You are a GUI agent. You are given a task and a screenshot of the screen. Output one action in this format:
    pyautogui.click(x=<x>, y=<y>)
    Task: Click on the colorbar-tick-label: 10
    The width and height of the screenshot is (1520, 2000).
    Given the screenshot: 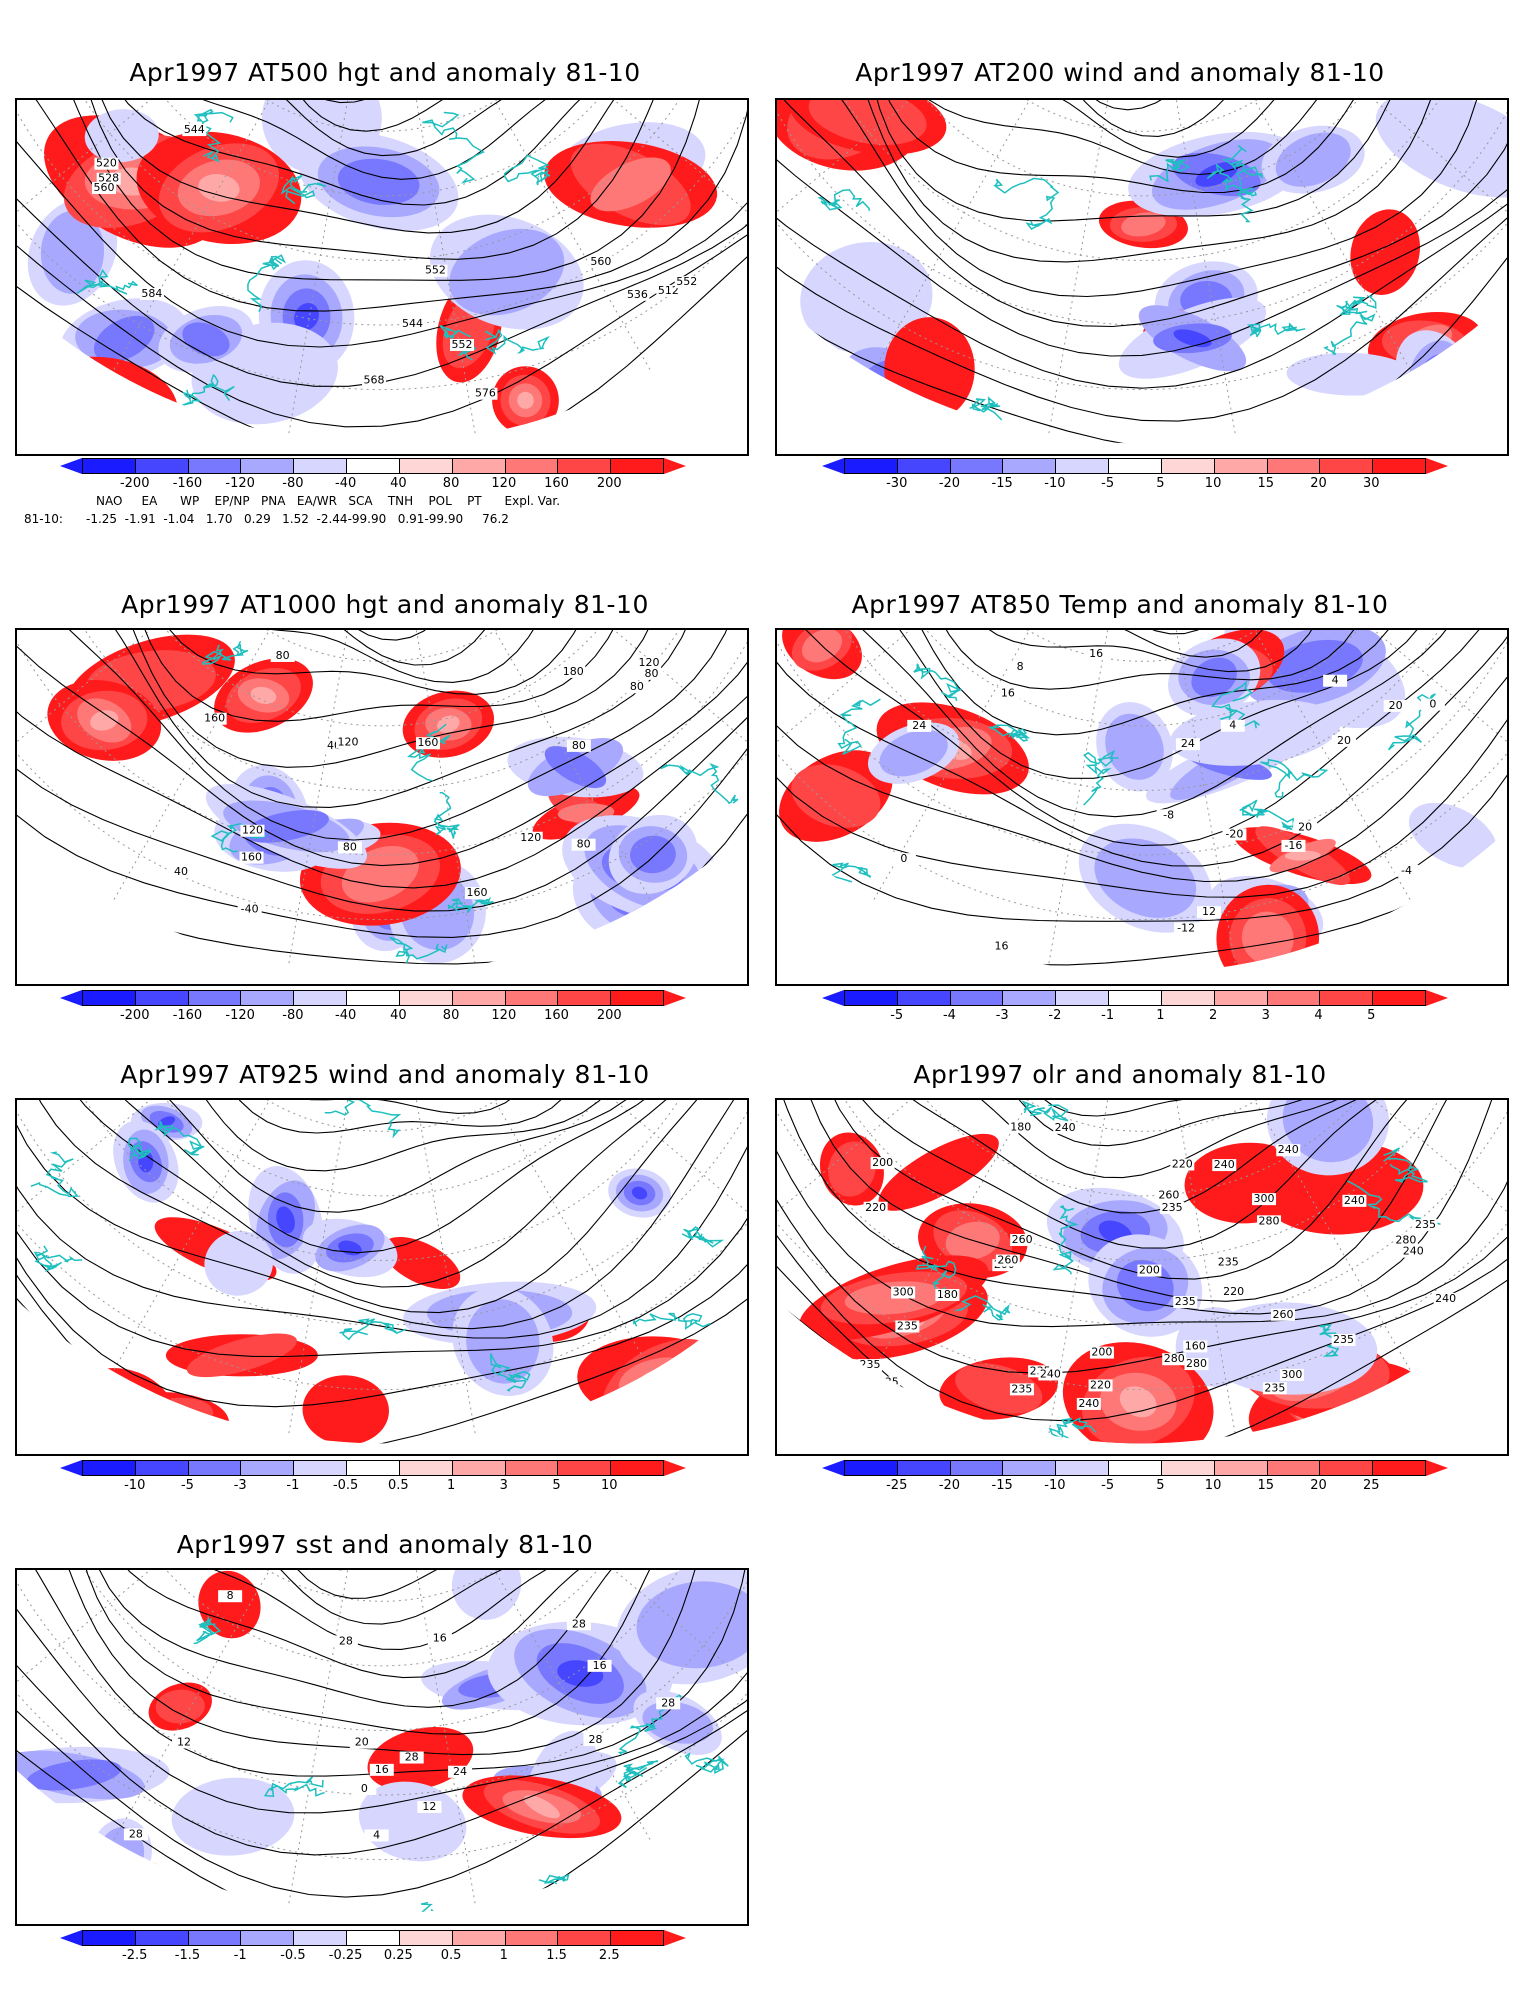 What is the action you would take?
    pyautogui.click(x=609, y=1485)
    